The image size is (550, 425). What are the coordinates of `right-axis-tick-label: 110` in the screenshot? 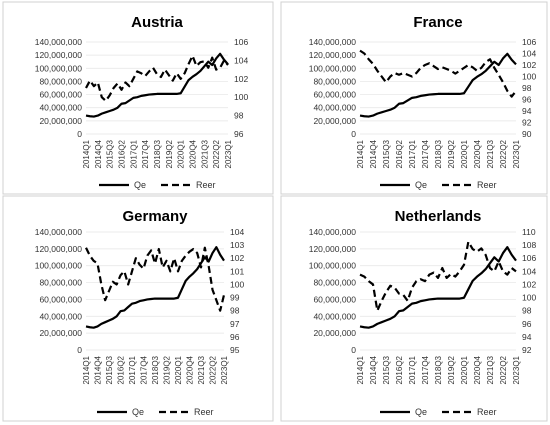 It's located at (529, 232).